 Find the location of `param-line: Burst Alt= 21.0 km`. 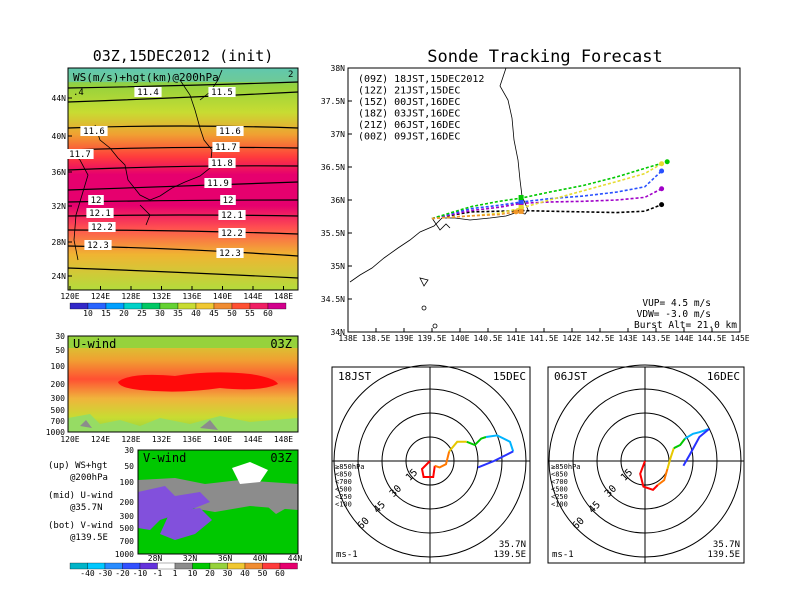

param-line: Burst Alt= 21.0 km is located at coordinates (685, 325).